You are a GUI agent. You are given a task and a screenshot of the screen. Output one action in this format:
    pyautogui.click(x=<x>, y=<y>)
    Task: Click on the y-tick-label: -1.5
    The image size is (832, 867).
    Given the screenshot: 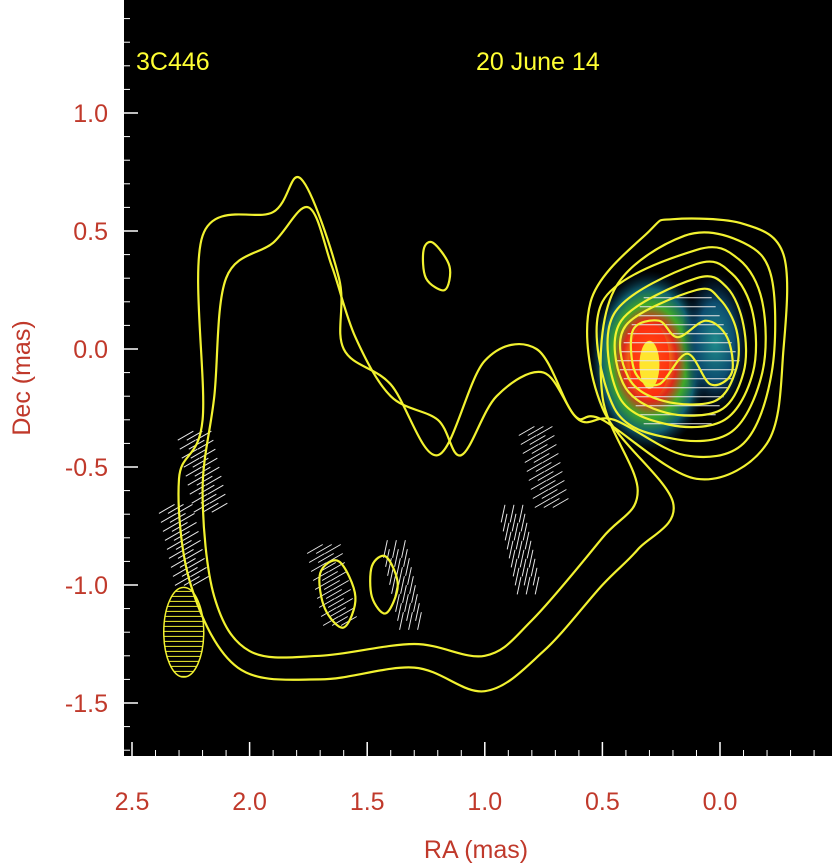 What is the action you would take?
    pyautogui.click(x=86, y=704)
    